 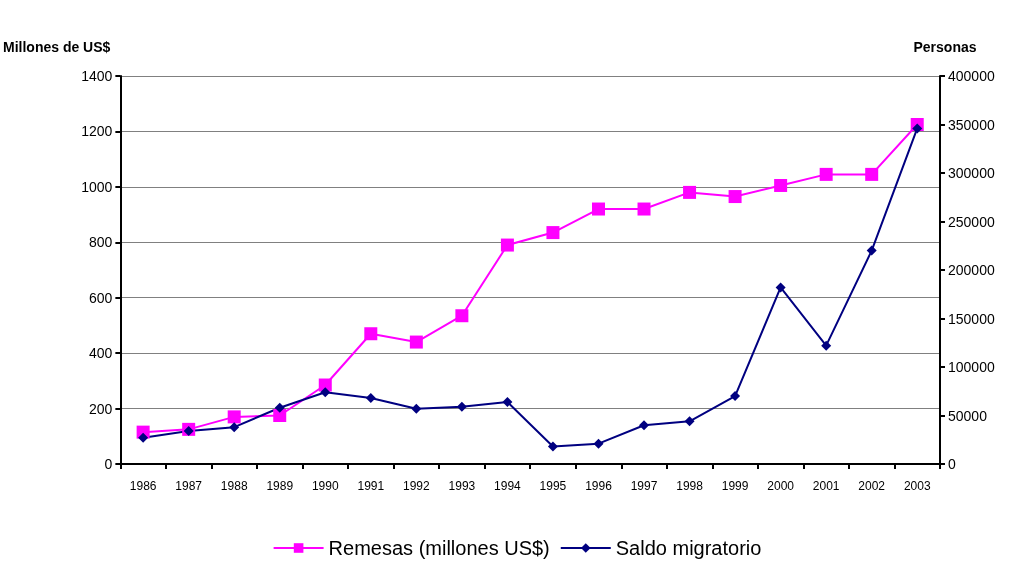 What do you see at coordinates (325, 486) in the screenshot?
I see `x-tick-label: 1990` at bounding box center [325, 486].